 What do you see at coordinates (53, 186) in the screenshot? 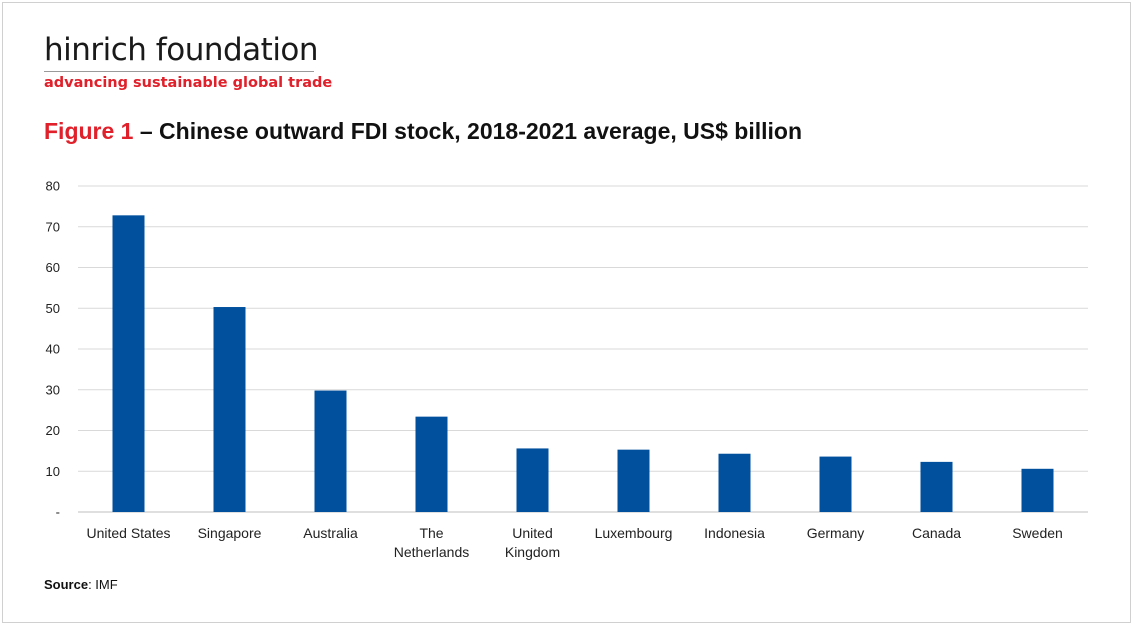
I see `y-tick-label: 80` at bounding box center [53, 186].